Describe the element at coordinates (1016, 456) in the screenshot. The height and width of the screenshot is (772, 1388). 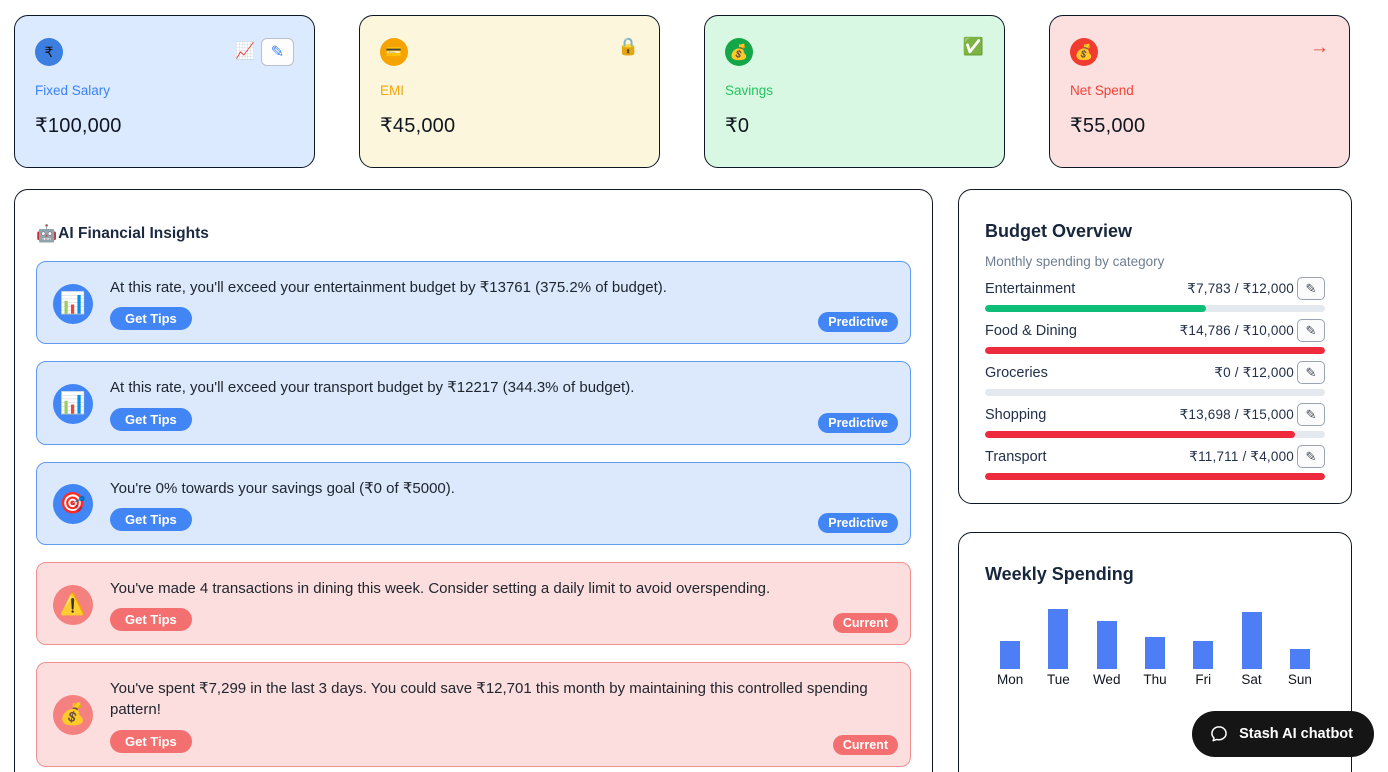
I see `budget-category-label: Transport` at that location.